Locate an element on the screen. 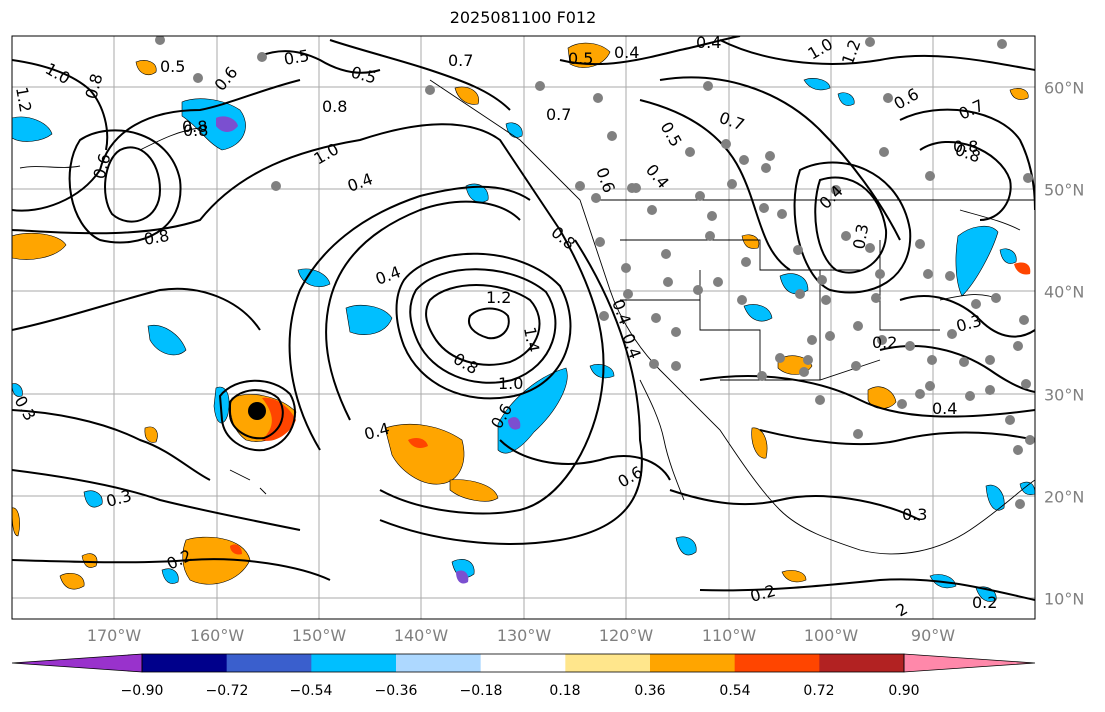  lat-tick-label: 40°N is located at coordinates (1064, 292).